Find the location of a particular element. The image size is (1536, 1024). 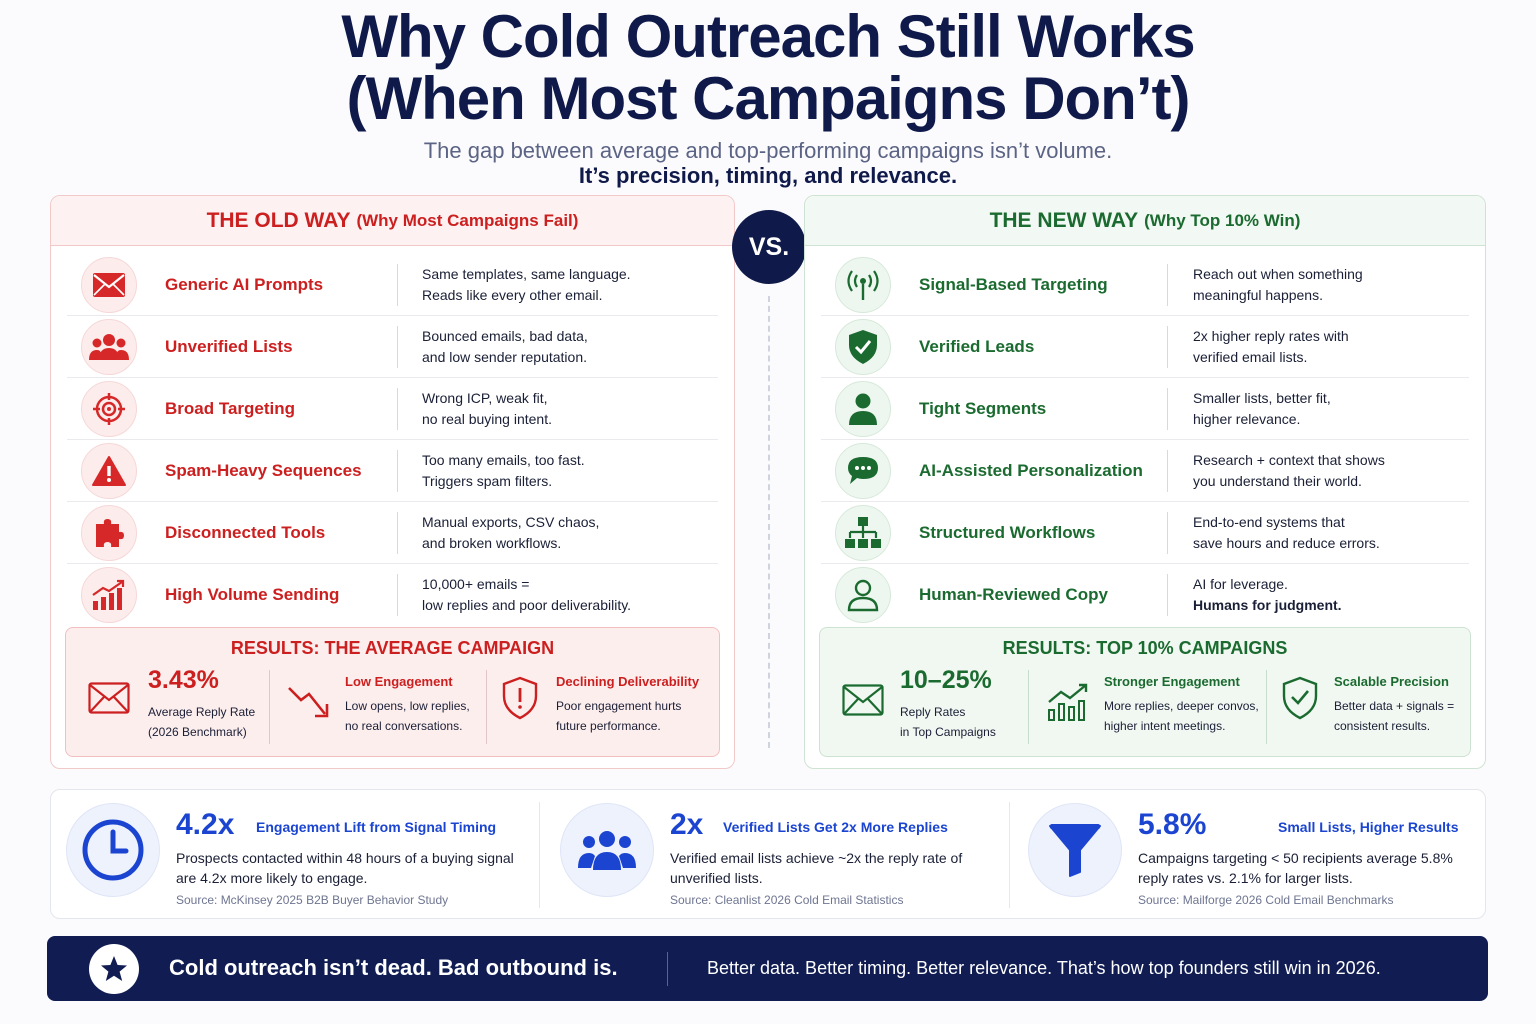

row-desc: no real buying intent. is located at coordinates (487, 419).